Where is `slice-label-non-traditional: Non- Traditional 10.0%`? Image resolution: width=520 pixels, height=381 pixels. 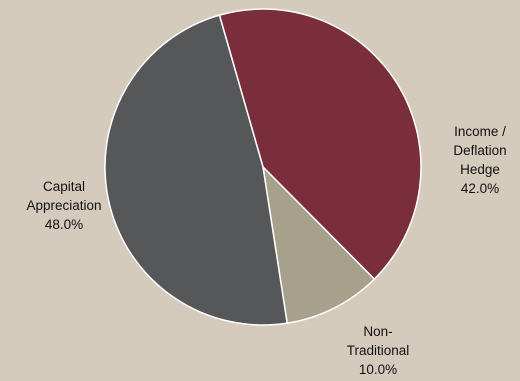
slice-label-non-traditional: Non- Traditional 10.0% is located at coordinates (378, 350).